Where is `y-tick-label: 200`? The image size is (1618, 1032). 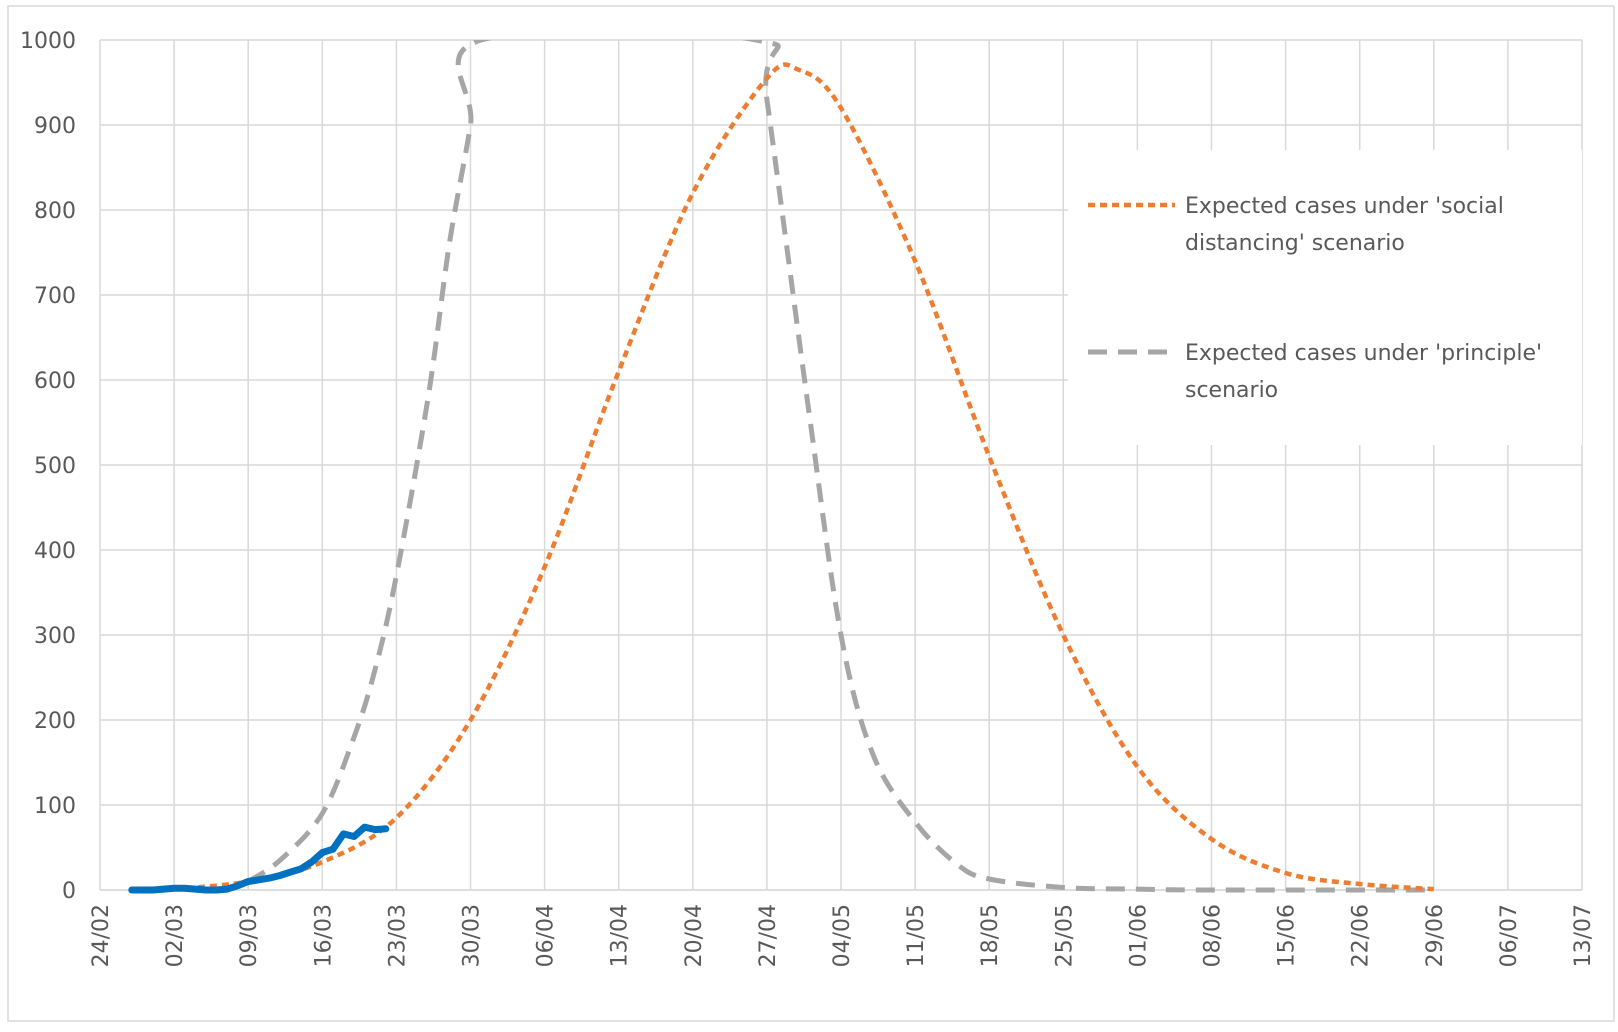
y-tick-label: 200 is located at coordinates (55, 721).